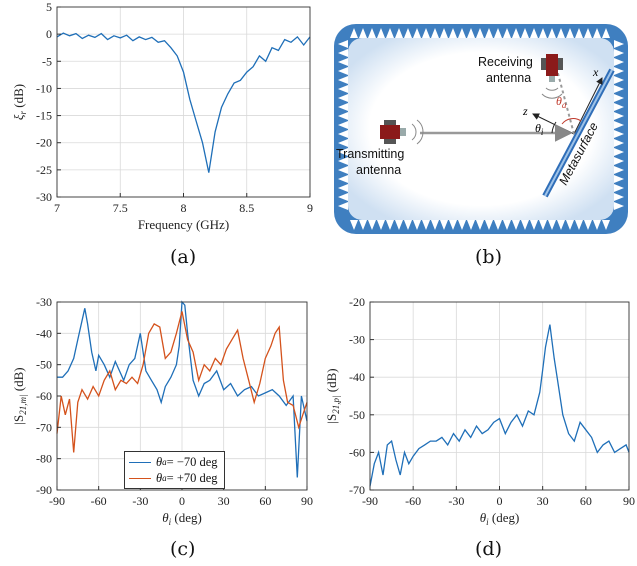  Describe the element at coordinates (588, 106) in the screenshot. I see `x-axis-arrow` at that location.